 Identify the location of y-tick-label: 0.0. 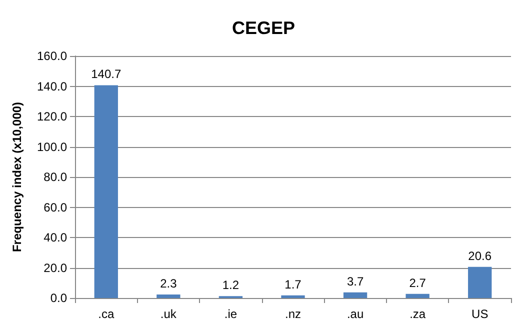
(59, 298).